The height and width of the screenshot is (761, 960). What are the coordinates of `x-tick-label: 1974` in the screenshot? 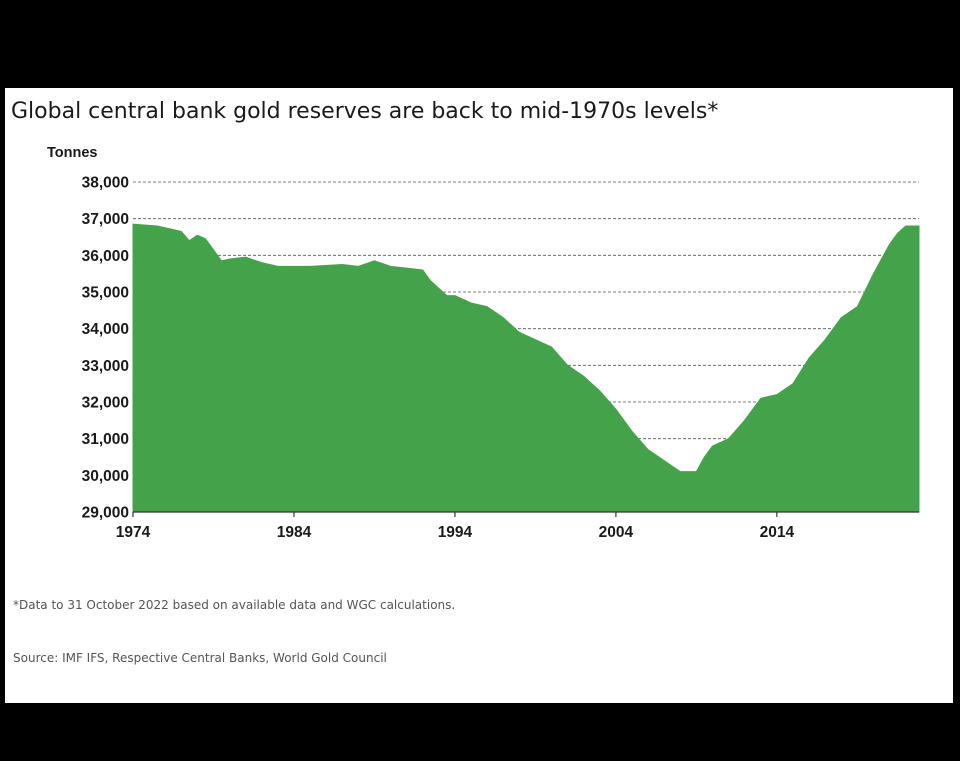 It's located at (133, 532).